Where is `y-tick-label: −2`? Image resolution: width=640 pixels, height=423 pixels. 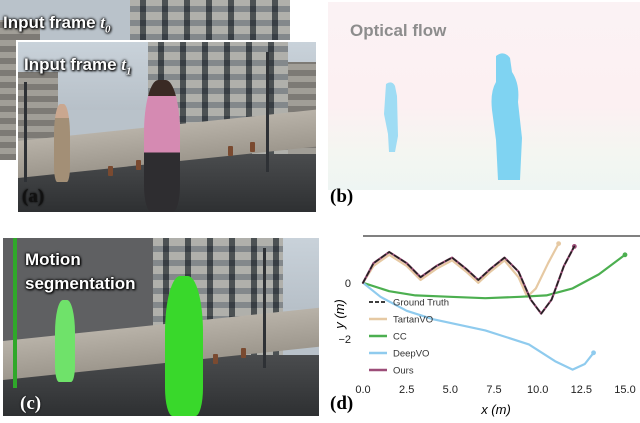
y-tick-label: −2 is located at coordinates (344, 340).